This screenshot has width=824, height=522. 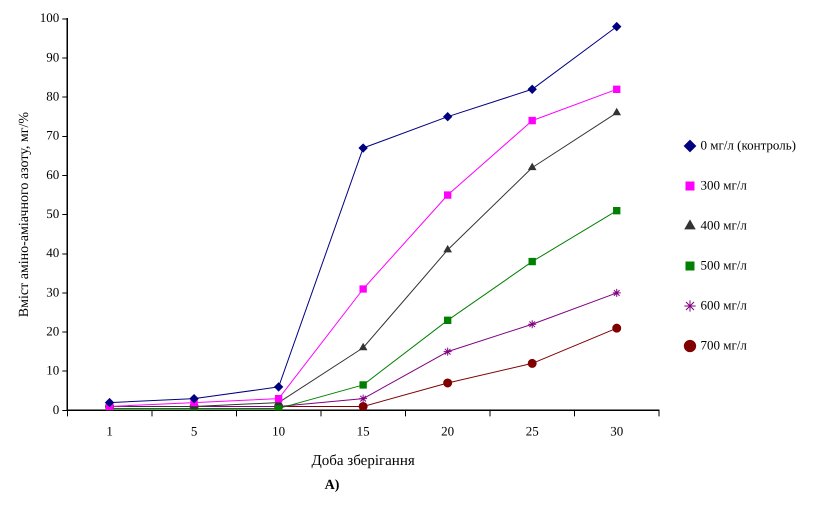 What do you see at coordinates (724, 264) in the screenshot?
I see `legend-label: 500 мг/л` at bounding box center [724, 264].